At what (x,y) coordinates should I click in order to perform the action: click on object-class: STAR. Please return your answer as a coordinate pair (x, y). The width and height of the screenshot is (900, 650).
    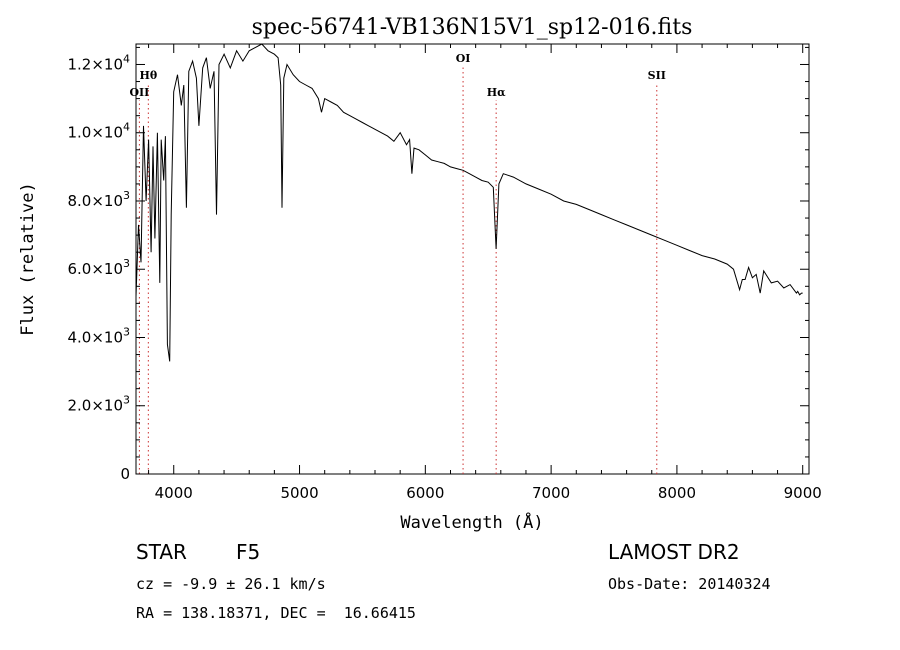
    Looking at the image, I should click on (161, 552).